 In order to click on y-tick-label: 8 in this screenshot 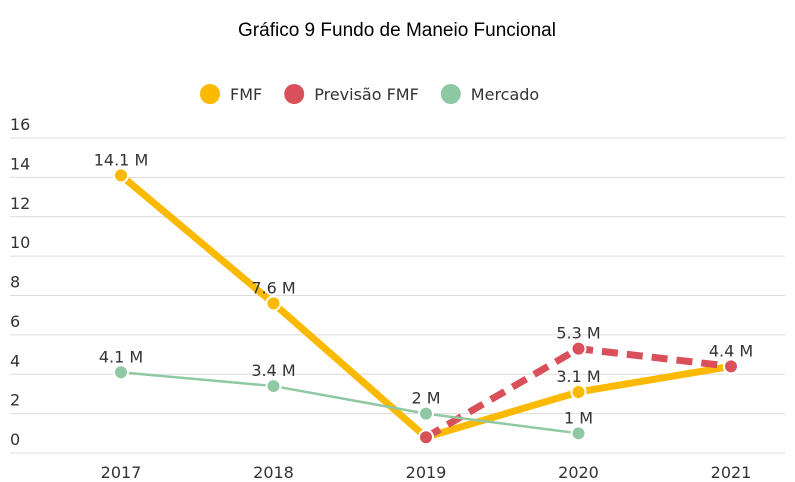, I will do `click(15, 282)`.